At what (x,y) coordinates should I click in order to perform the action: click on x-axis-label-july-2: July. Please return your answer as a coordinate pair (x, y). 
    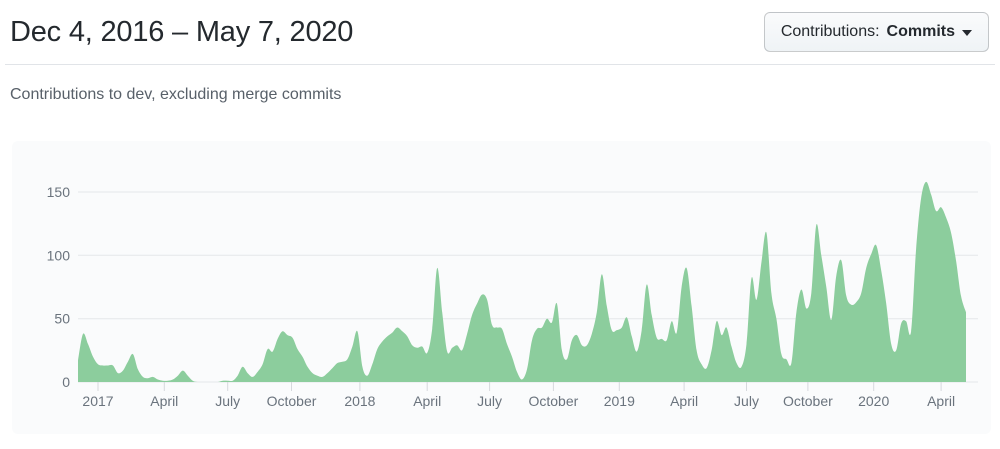
    Looking at the image, I should click on (227, 401).